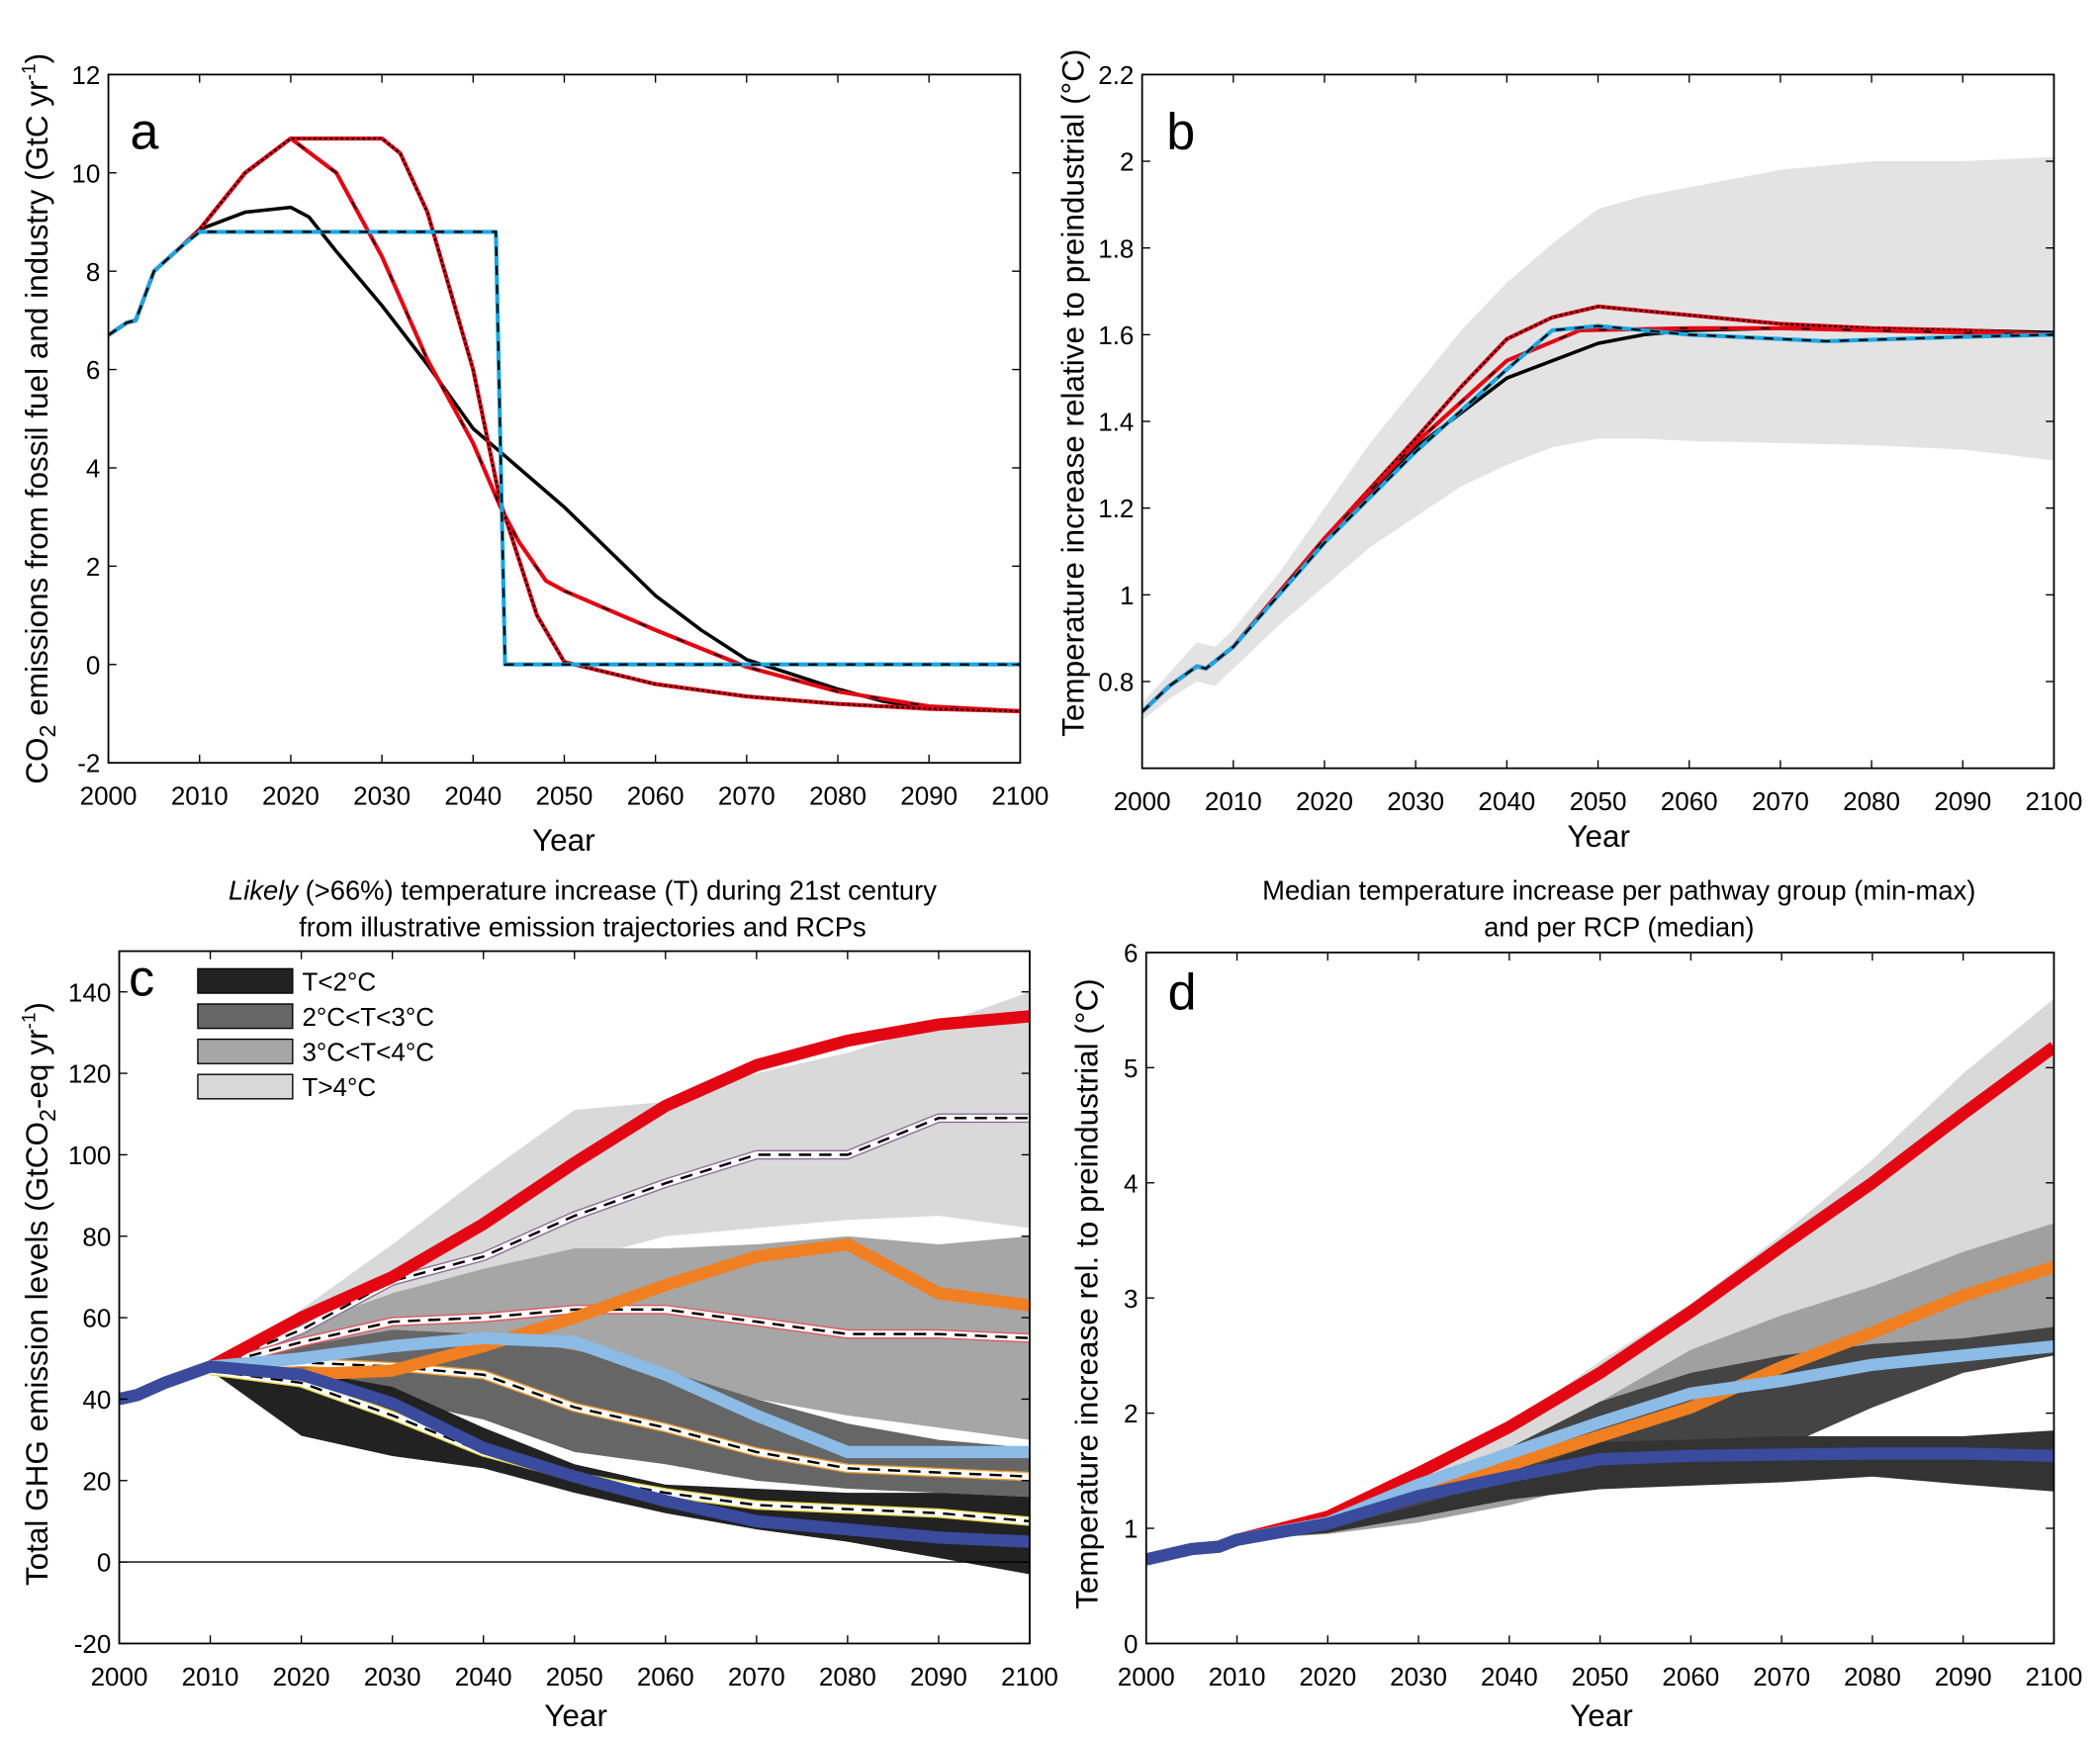 This screenshot has width=2100, height=1737. I want to click on series-red-solid-dash-overlay, so click(565, 424).